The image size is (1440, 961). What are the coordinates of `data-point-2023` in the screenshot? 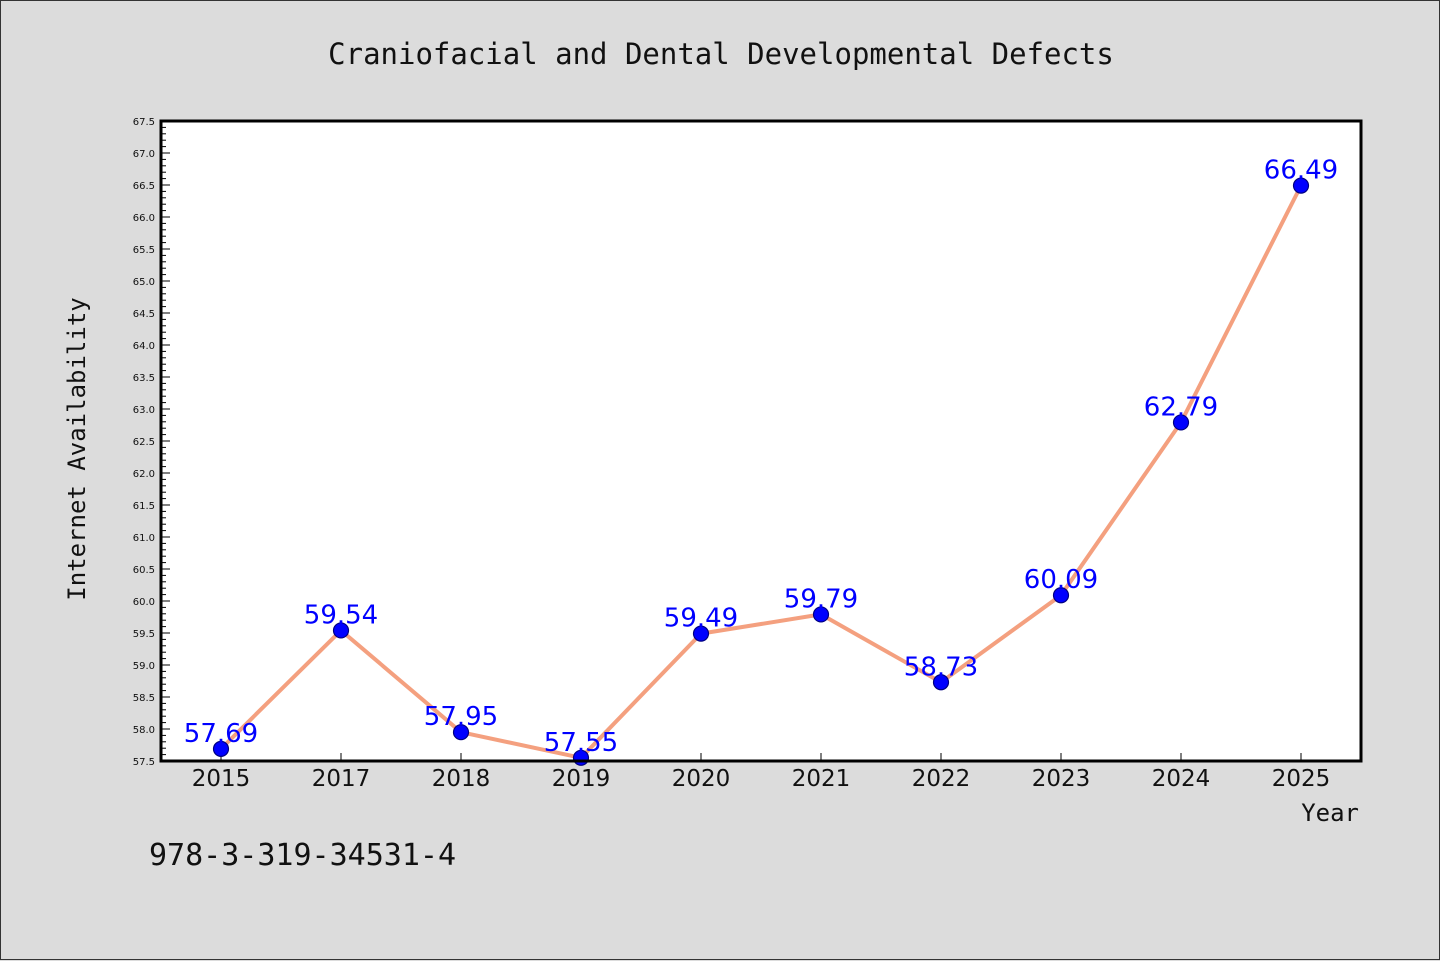 It's located at (1061, 595).